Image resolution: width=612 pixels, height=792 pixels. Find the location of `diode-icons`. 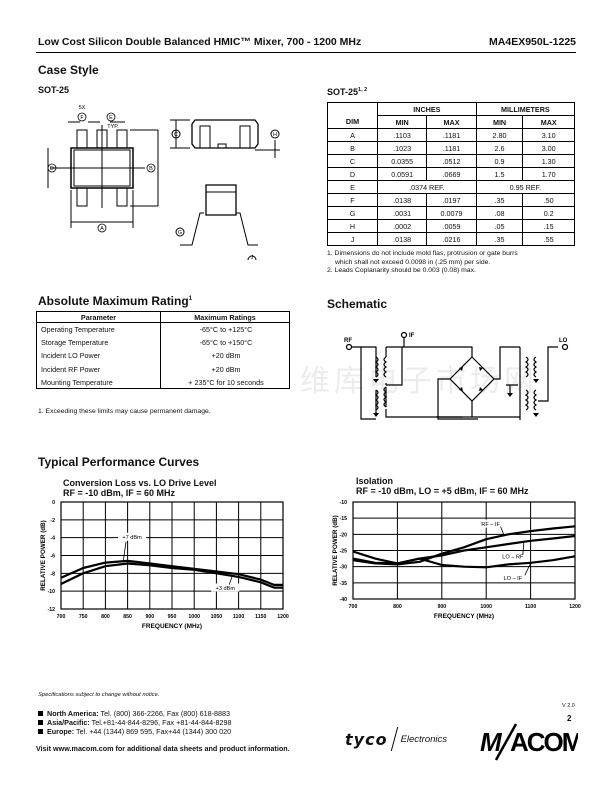

diode-icons is located at coordinates (471, 379).